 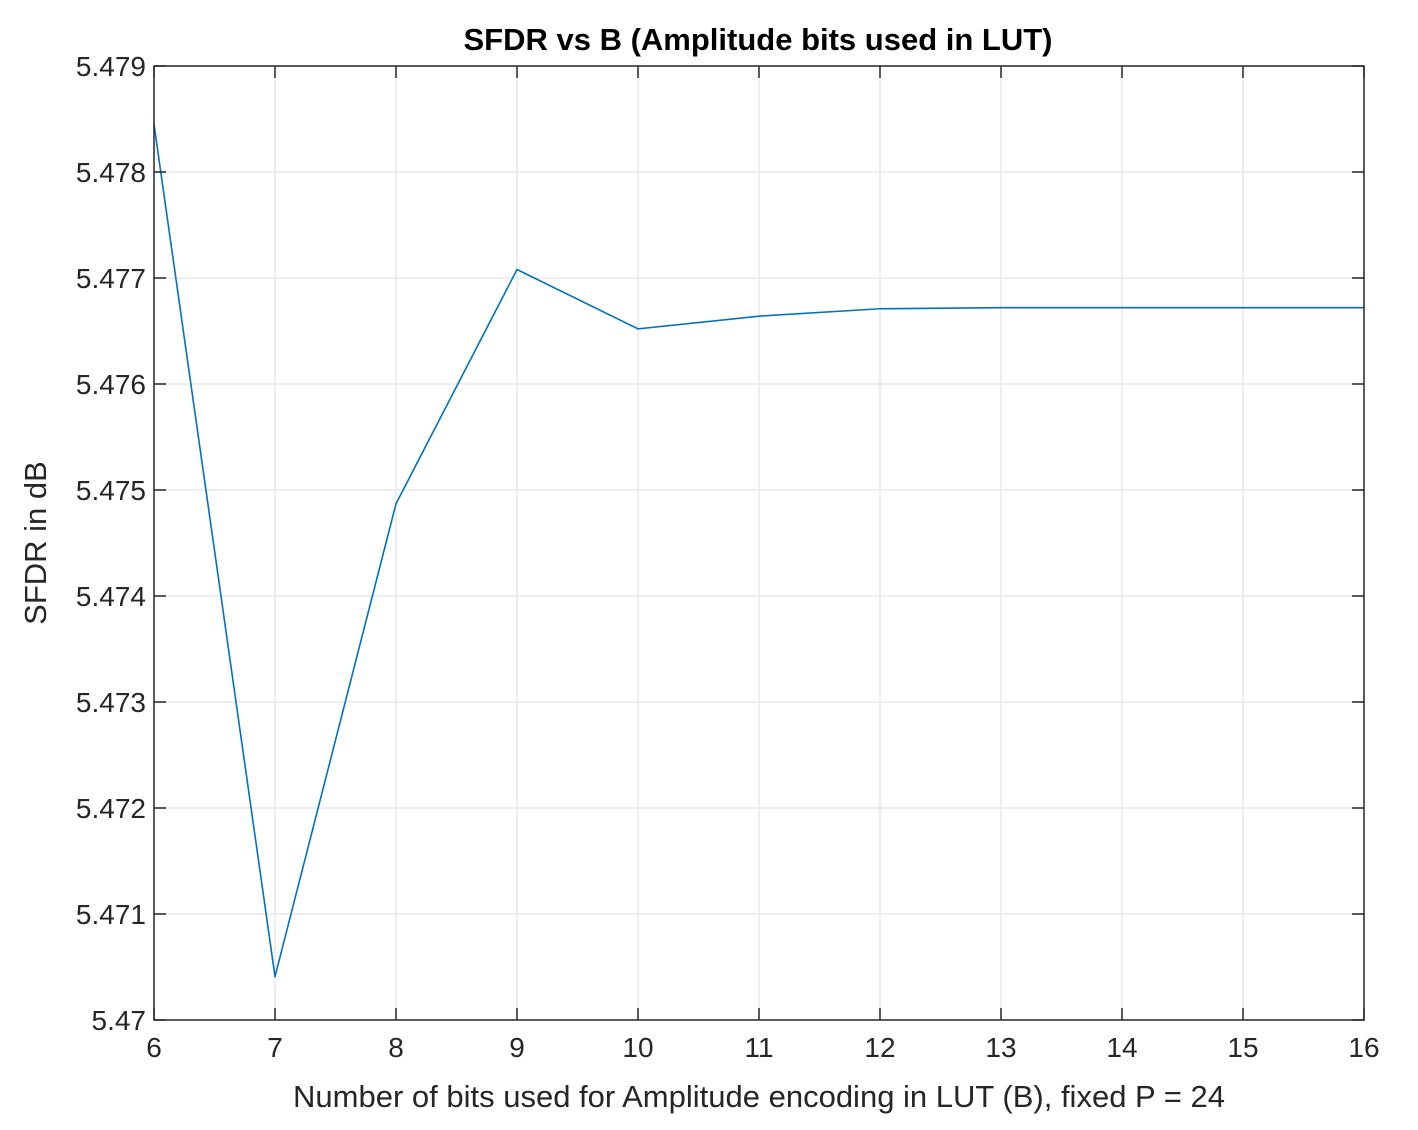 I want to click on y-tick-label: 5.474, so click(x=111, y=596).